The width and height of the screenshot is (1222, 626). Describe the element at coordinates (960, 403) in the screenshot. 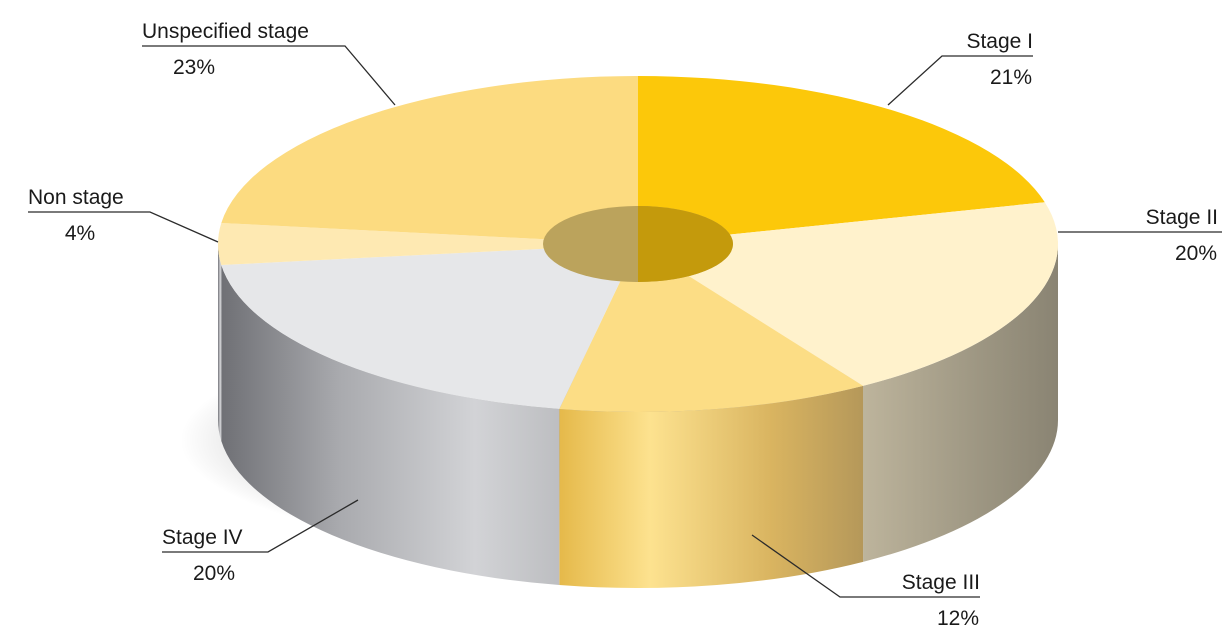

I see `side-stage-ii` at that location.